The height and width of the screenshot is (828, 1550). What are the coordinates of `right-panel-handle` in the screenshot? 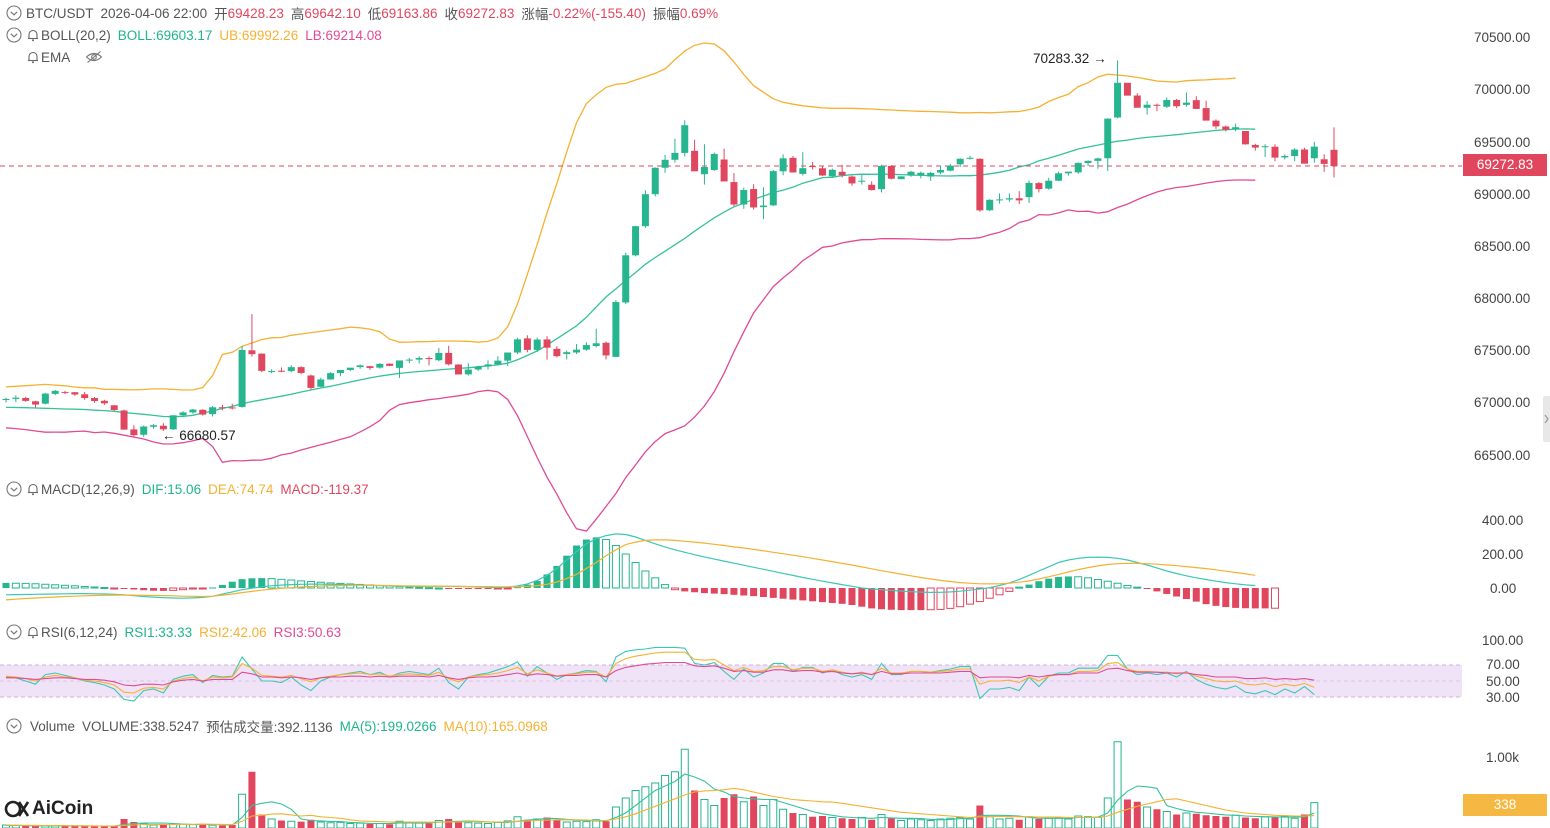 It's located at (1546, 419).